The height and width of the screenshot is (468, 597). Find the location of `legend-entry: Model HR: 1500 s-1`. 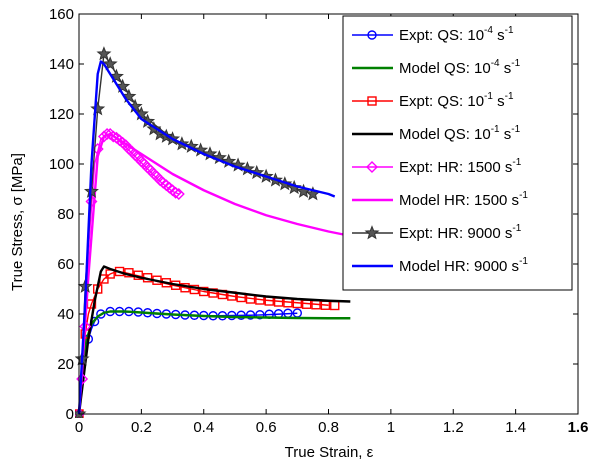

legend-entry: Model HR: 1500 s-1 is located at coordinates (440, 199).